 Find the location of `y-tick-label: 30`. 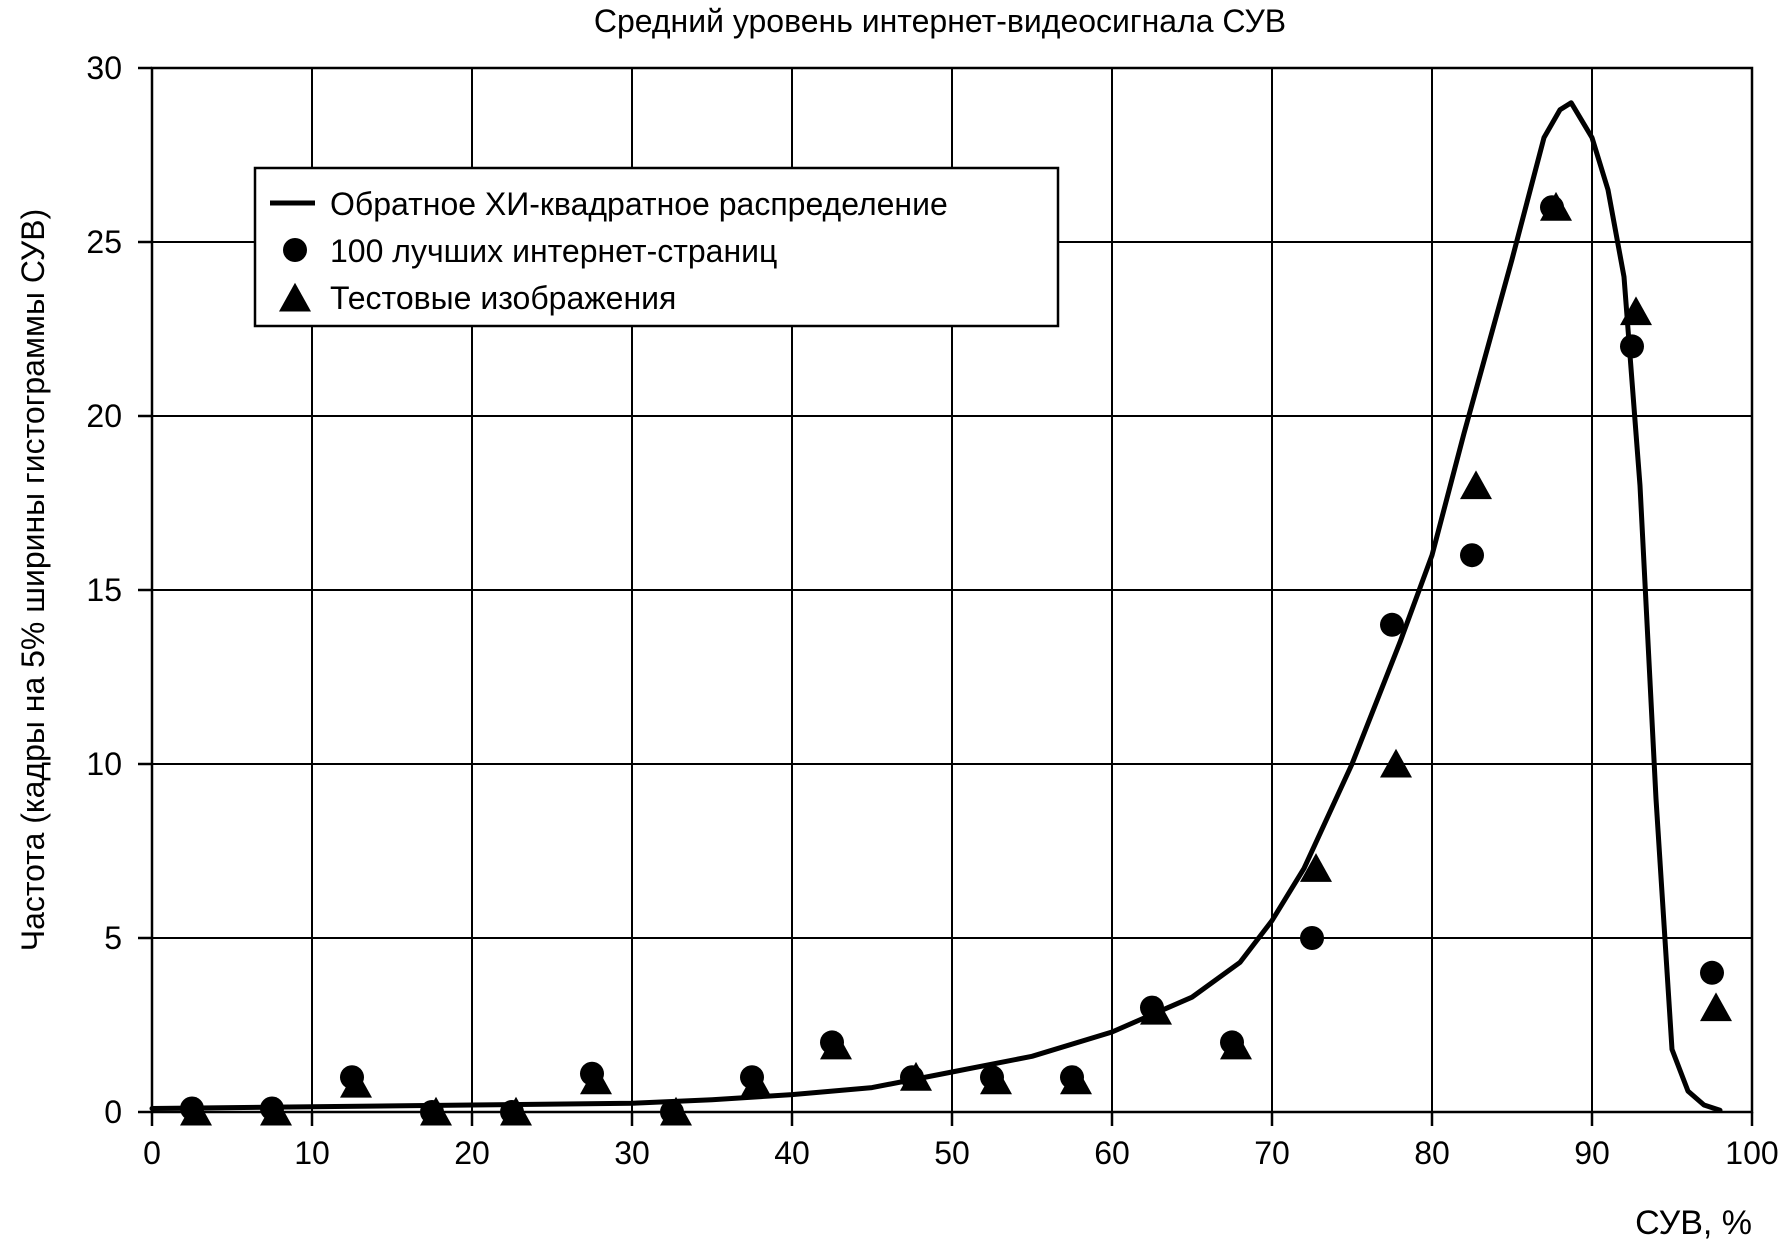

y-tick-label: 30 is located at coordinates (104, 68).